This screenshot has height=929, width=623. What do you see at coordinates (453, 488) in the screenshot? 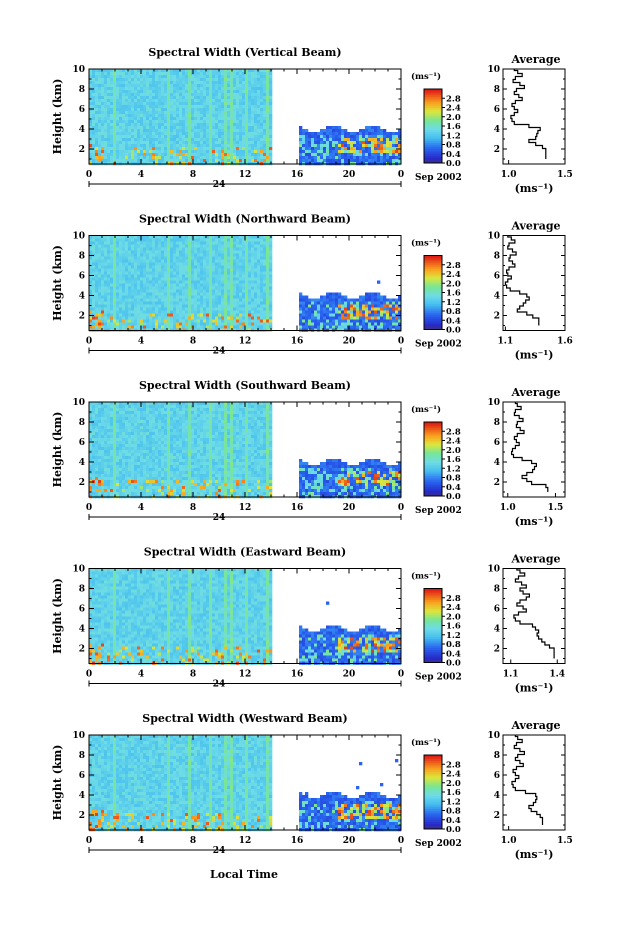
I see `colorbar-tick-label: 0.4` at bounding box center [453, 488].